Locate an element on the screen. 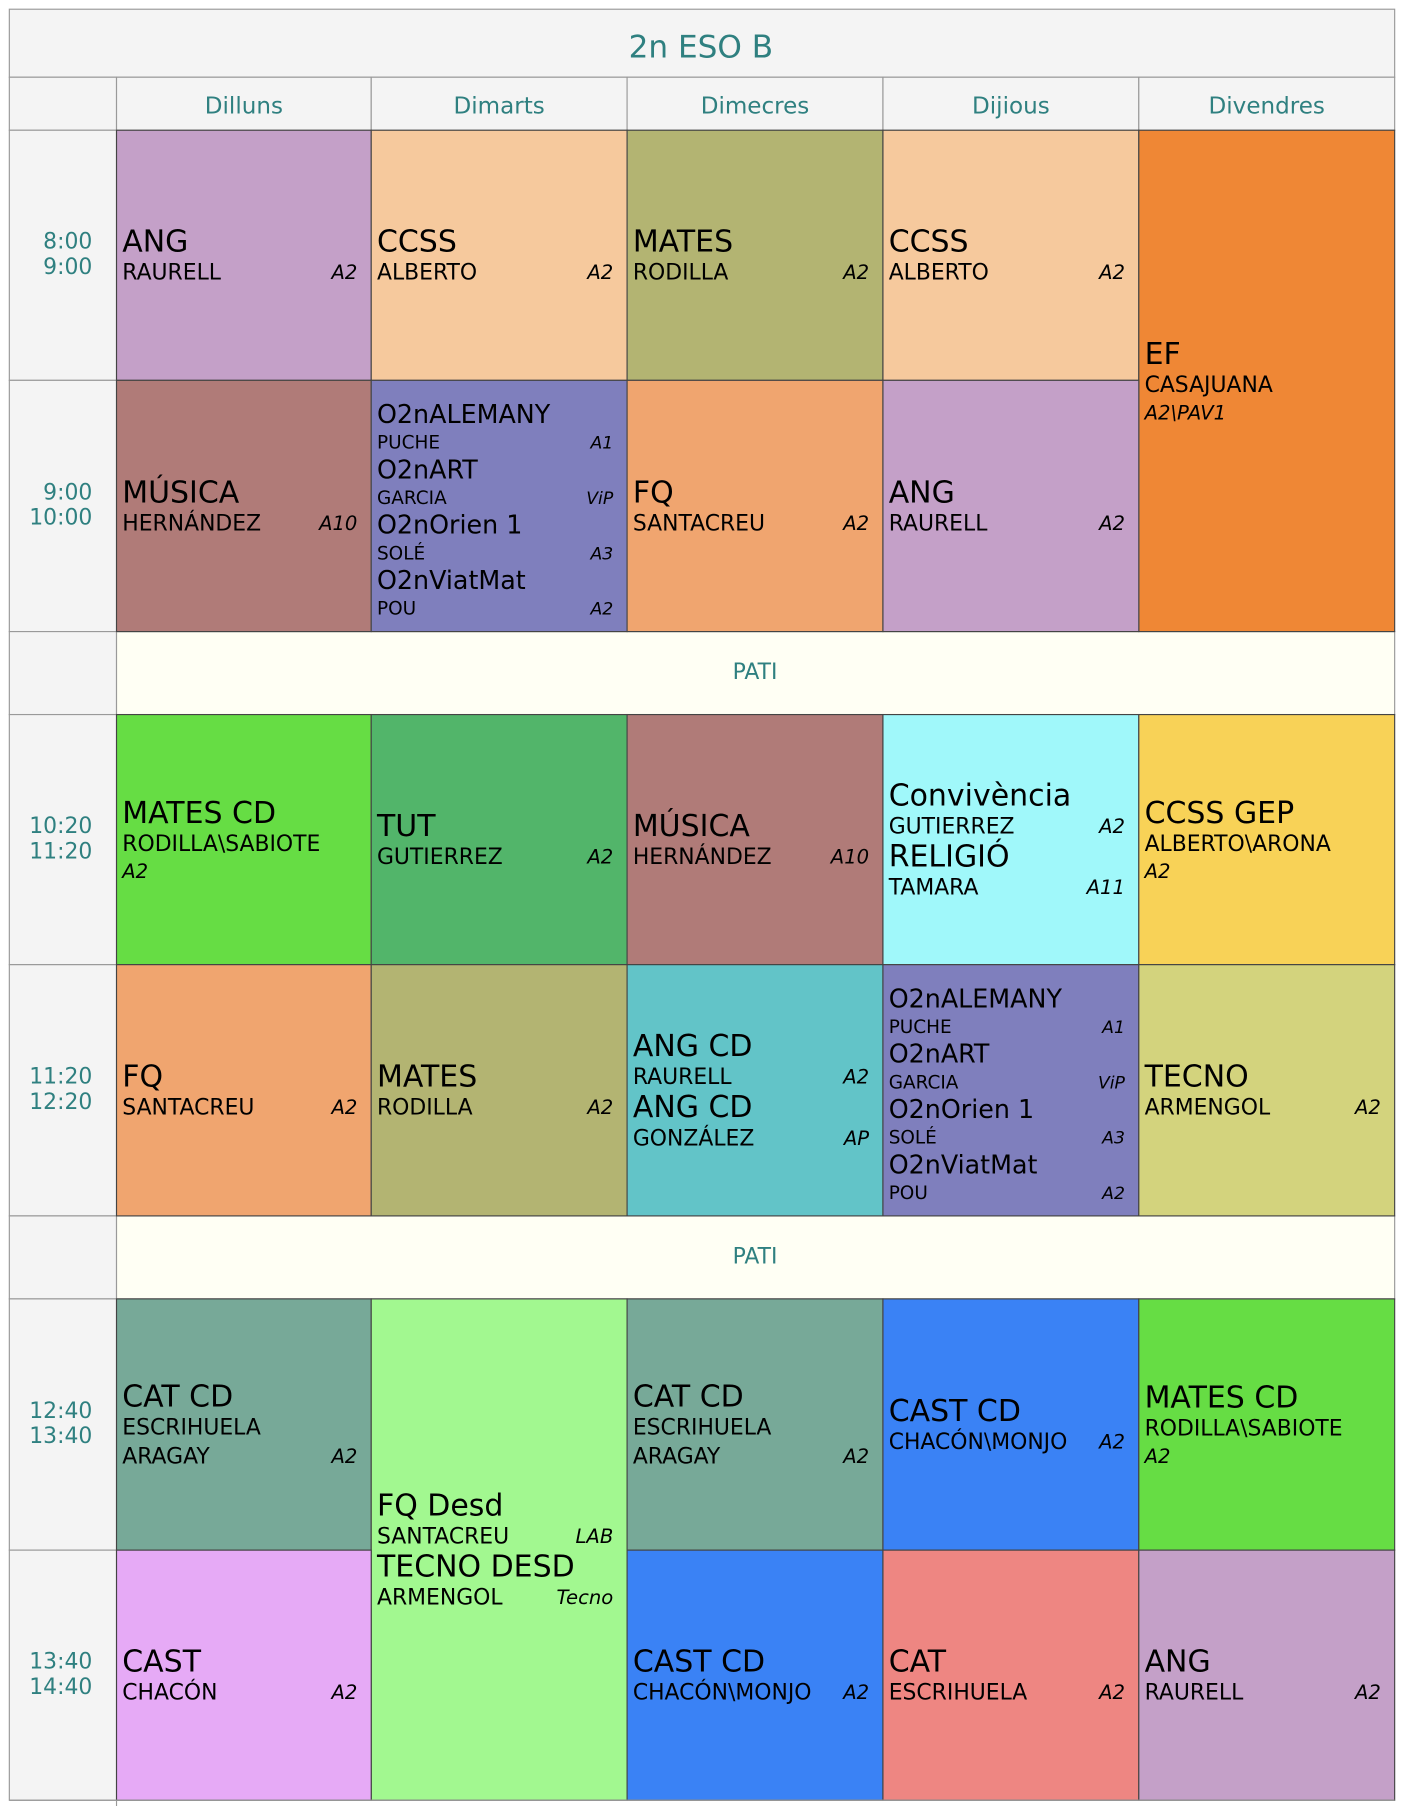 This screenshot has height=1806, width=1404. subject: TECNO is located at coordinates (1196, 1077).